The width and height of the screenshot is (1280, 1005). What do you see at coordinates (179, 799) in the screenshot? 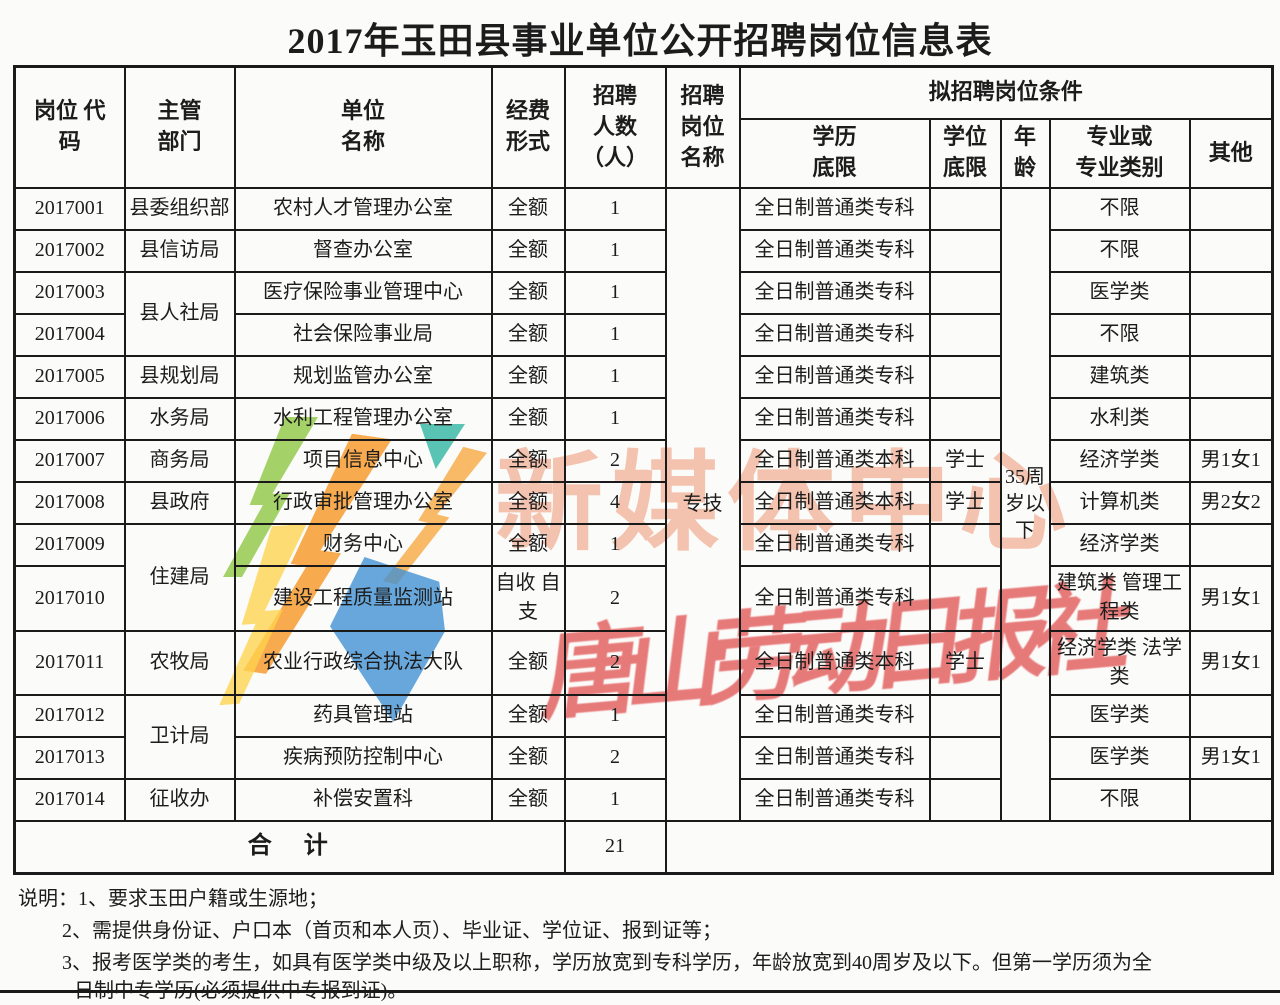
I see `cell-dept: 征收办` at bounding box center [179, 799].